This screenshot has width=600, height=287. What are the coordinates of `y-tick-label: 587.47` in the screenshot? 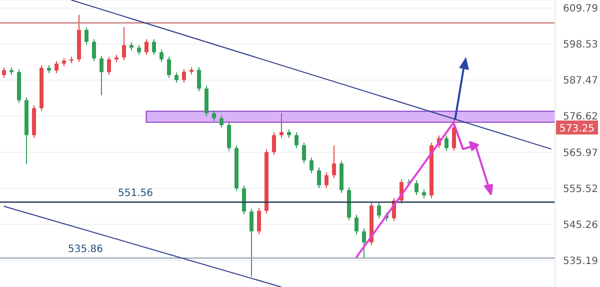 It's located at (580, 81).